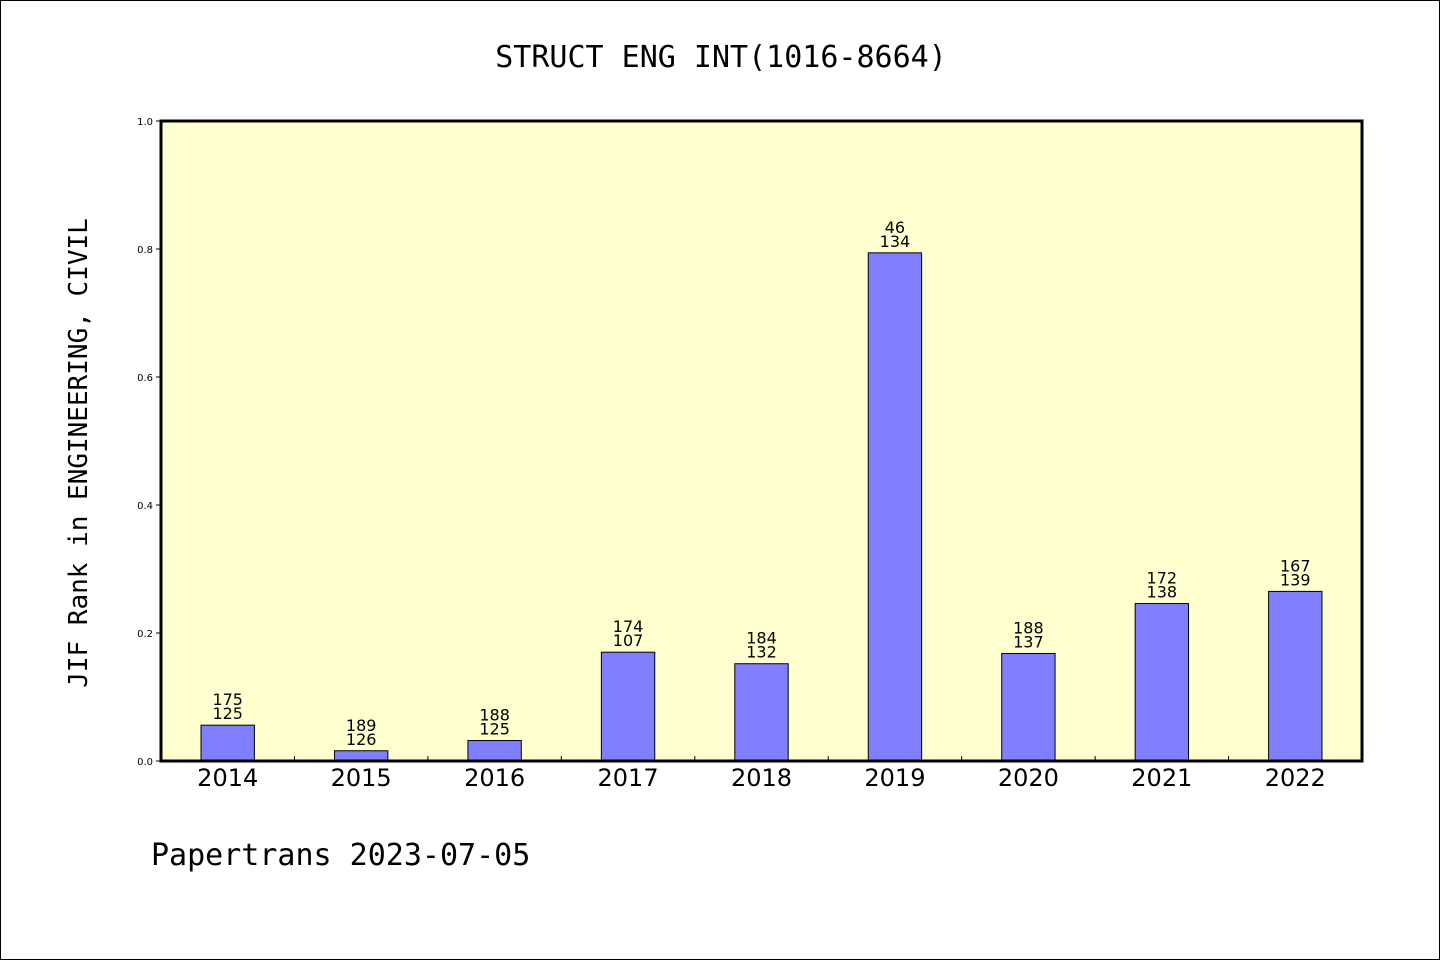 This screenshot has width=1440, height=961. I want to click on x-tick-label-2015: 2015, so click(361, 778).